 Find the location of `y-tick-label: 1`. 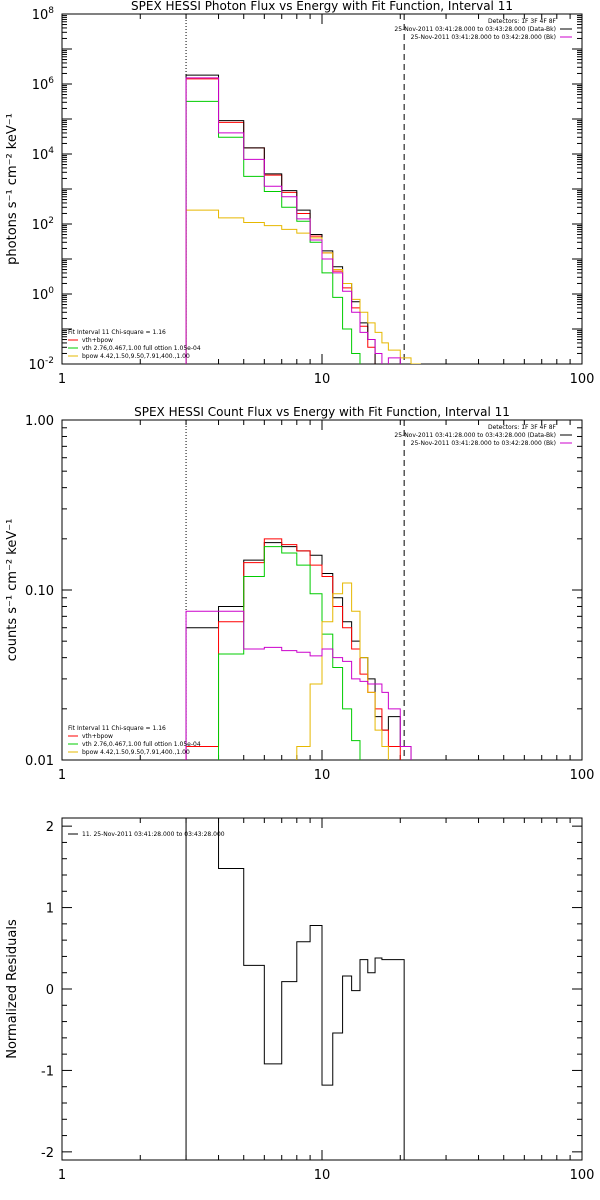

y-tick-label: 1 is located at coordinates (50, 909).